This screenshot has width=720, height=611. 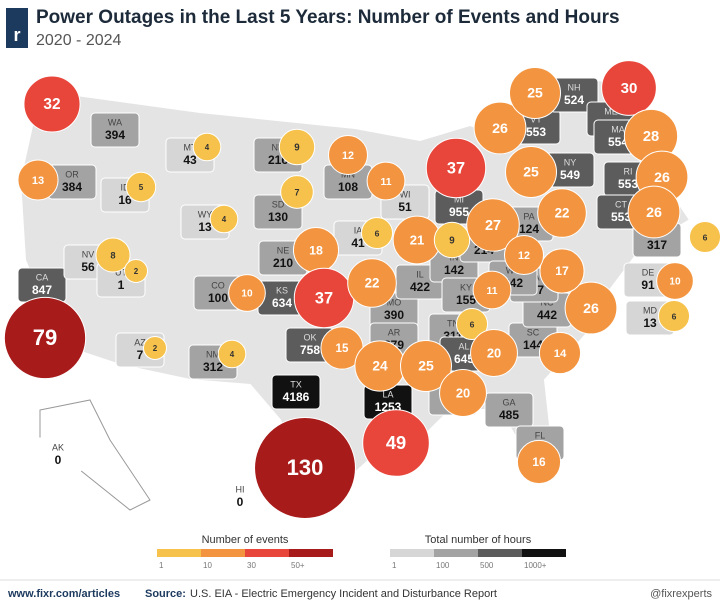 I want to click on state-abbr: ID, so click(x=126, y=187).